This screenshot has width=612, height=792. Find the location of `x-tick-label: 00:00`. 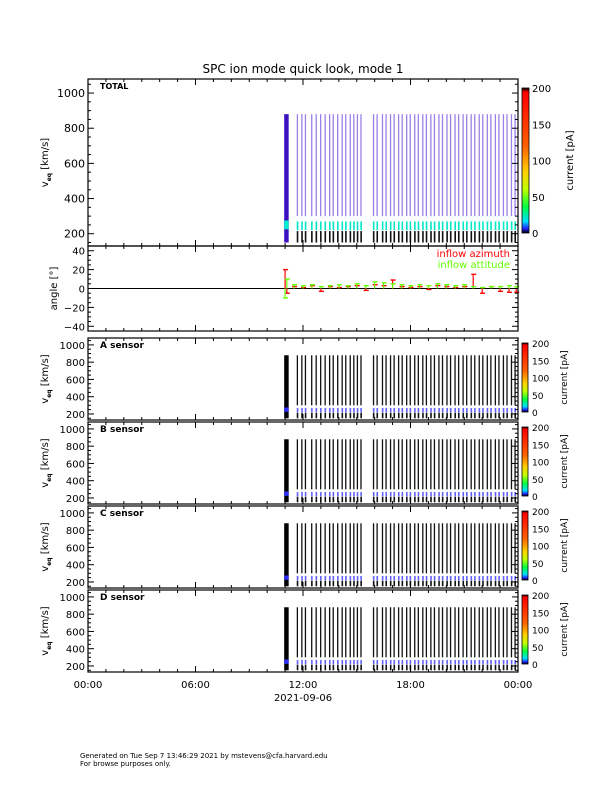

x-tick-label: 00:00 is located at coordinates (88, 685).